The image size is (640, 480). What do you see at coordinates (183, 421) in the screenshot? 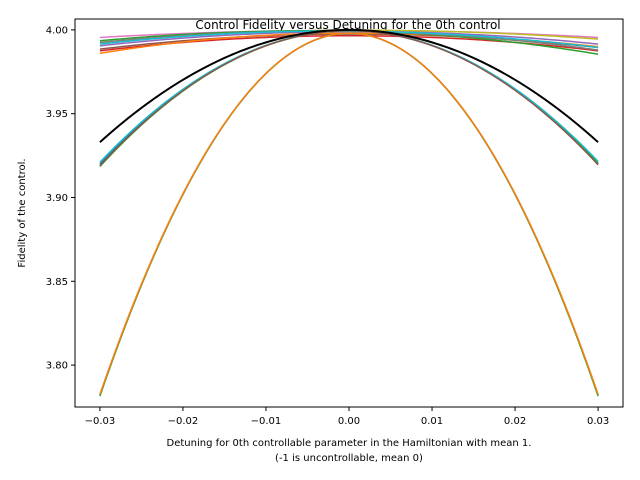
I see `x-tick-label: −0.02` at bounding box center [183, 421].